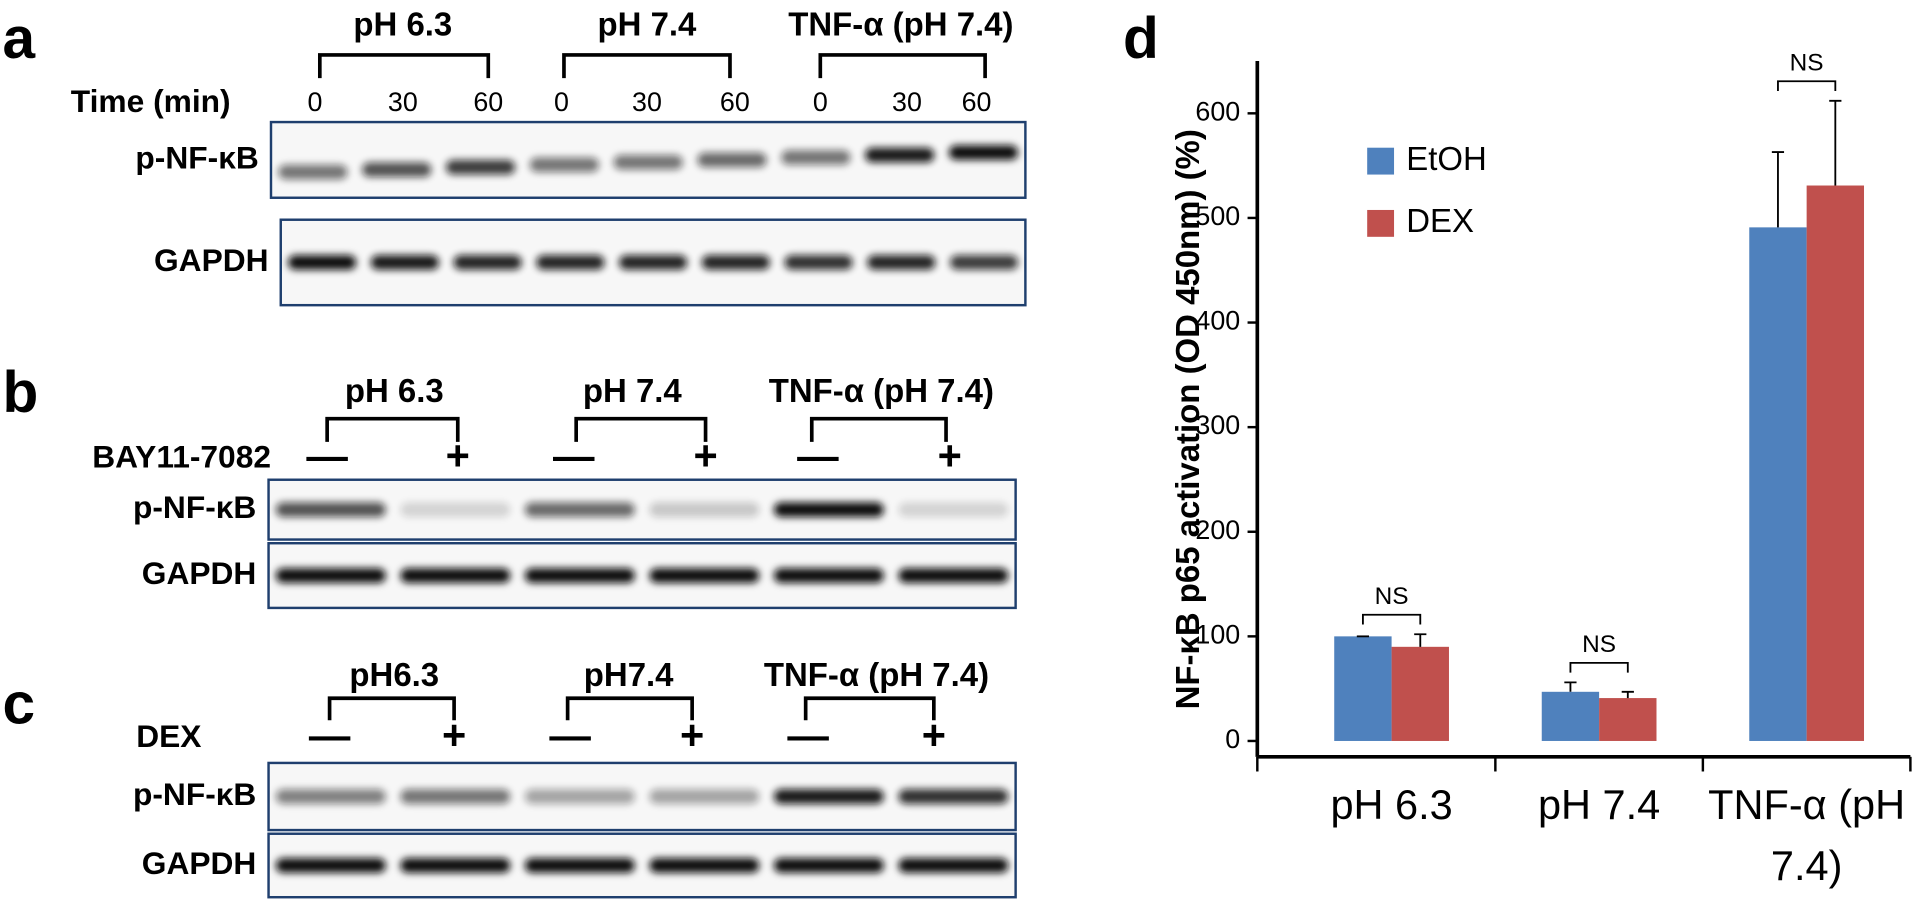 The height and width of the screenshot is (901, 1914). I want to click on row-label: DEX, so click(168, 736).